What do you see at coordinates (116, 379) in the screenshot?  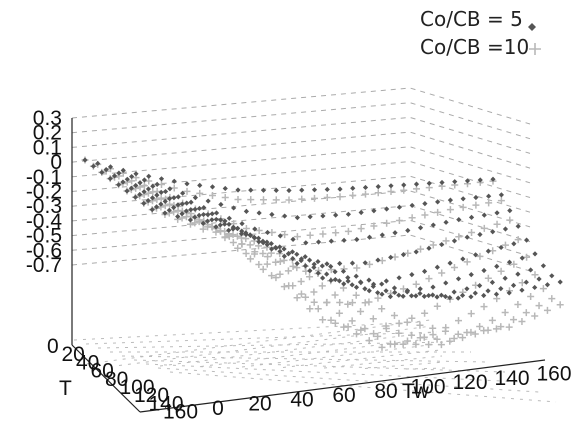 I see `t-tick-label: 80` at bounding box center [116, 379].